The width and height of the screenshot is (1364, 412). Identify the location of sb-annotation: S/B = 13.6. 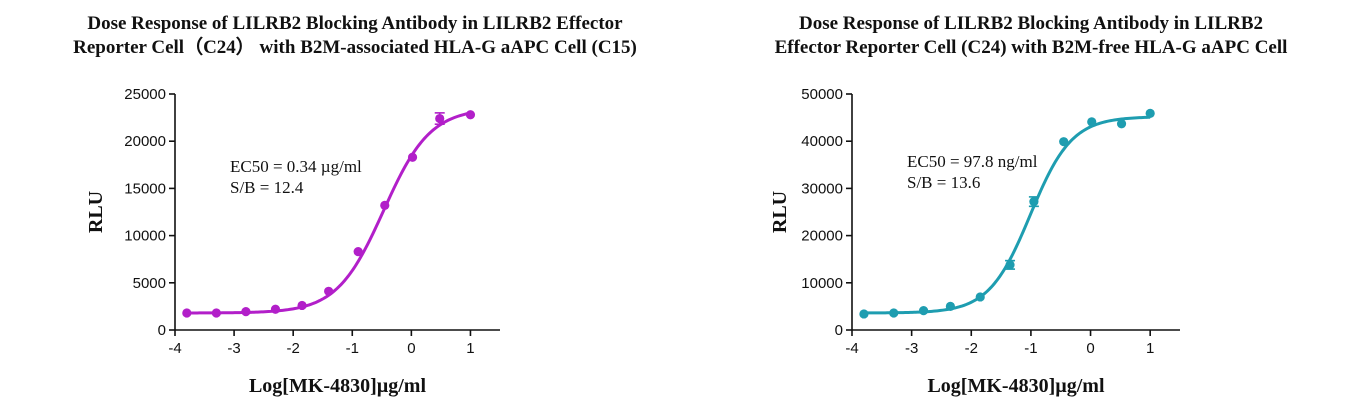
(943, 182).